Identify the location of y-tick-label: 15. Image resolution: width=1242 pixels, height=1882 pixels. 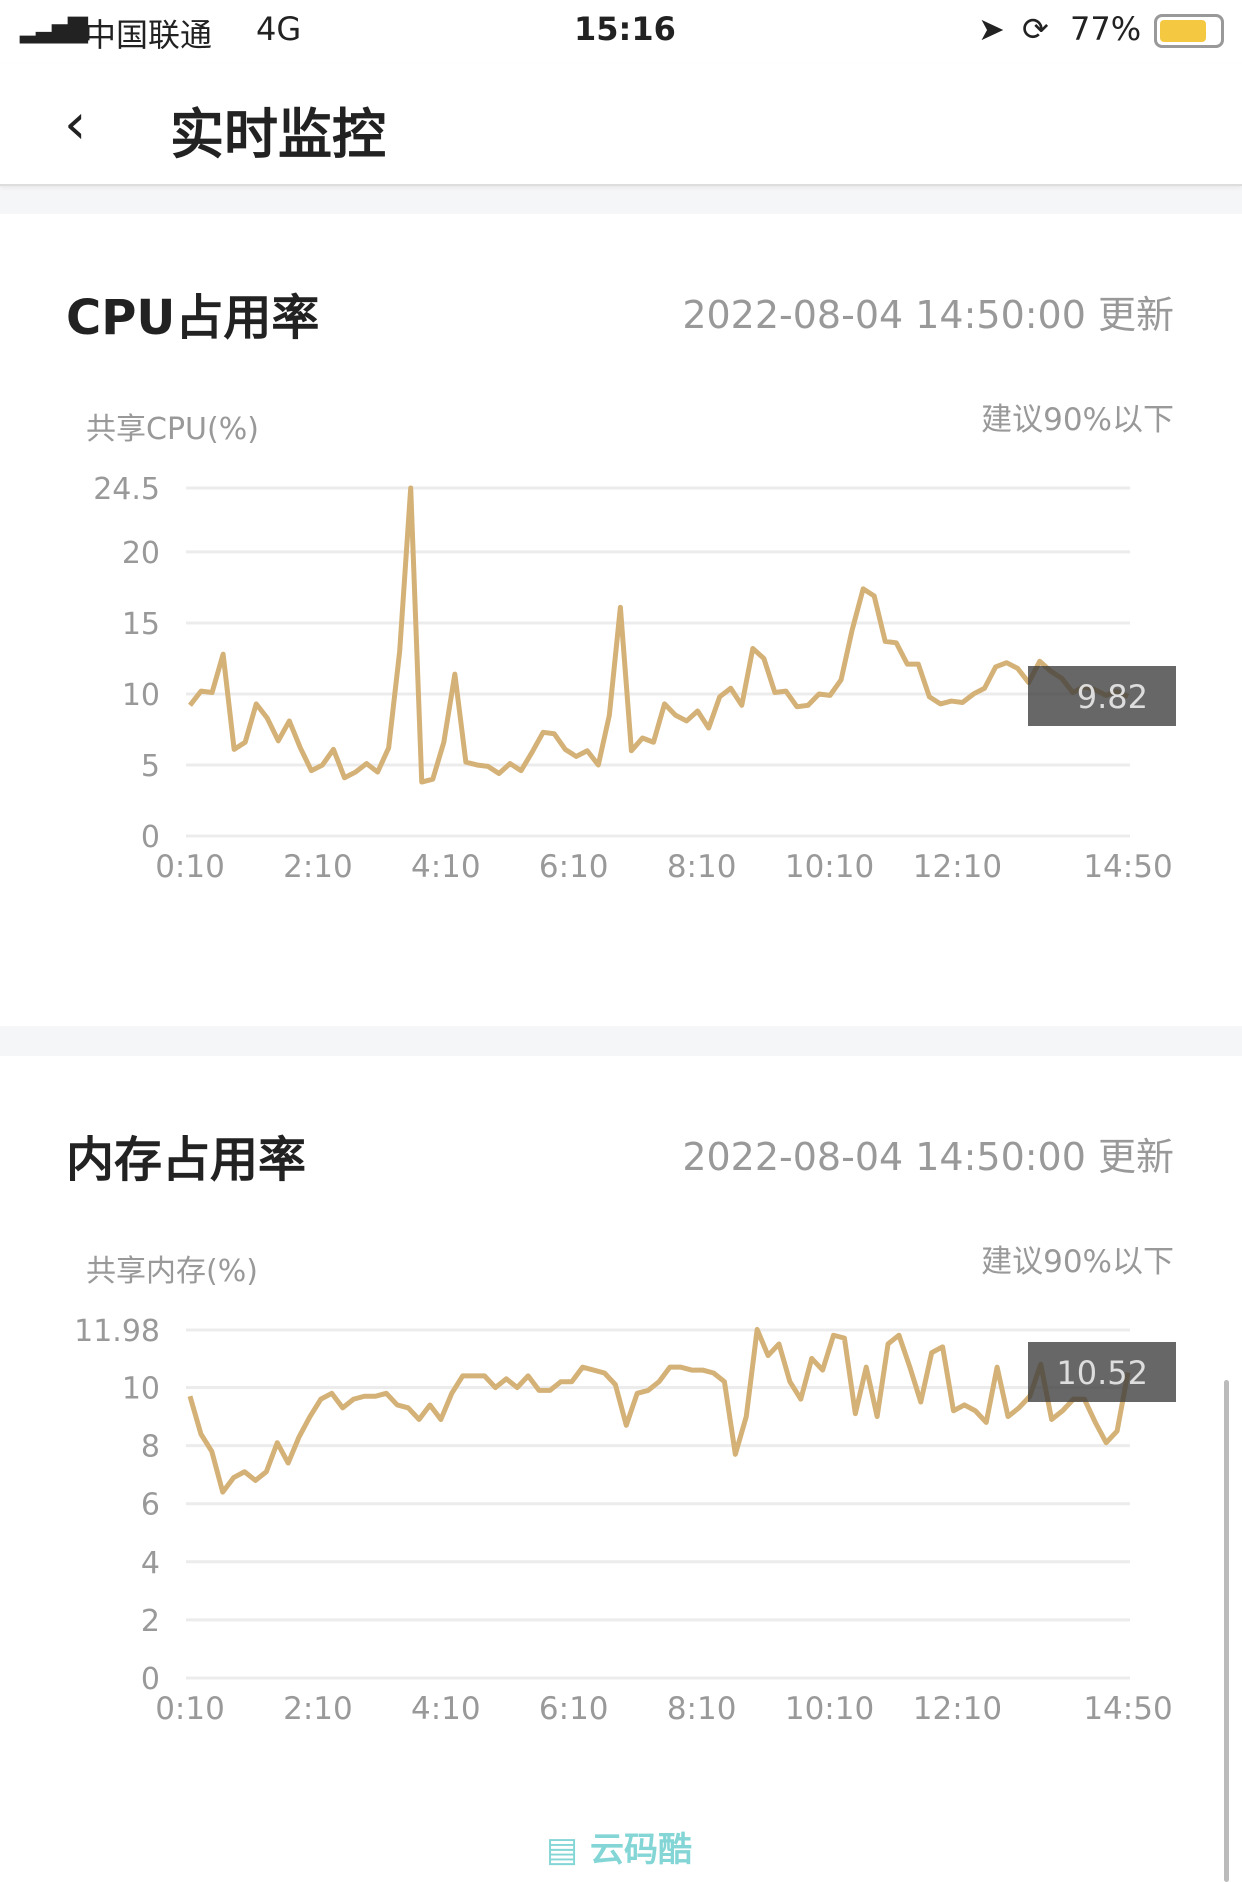
(141, 624).